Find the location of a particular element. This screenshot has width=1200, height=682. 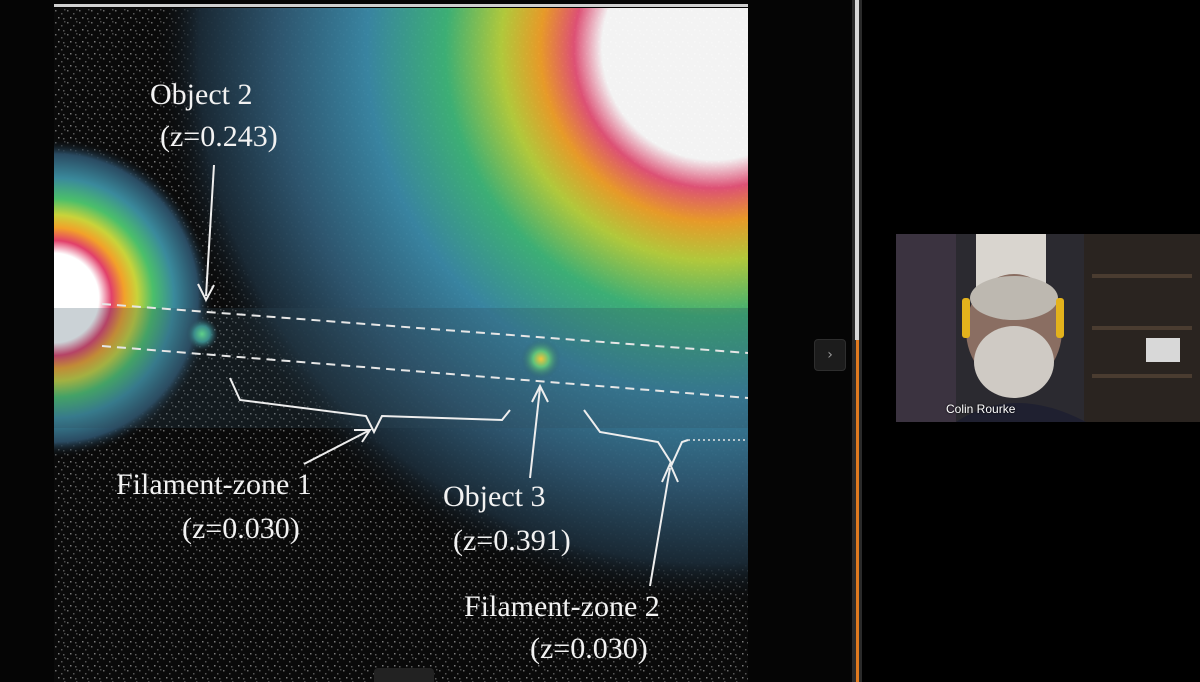

filament-zone-2-redshift: (z=0.030) is located at coordinates (589, 648).